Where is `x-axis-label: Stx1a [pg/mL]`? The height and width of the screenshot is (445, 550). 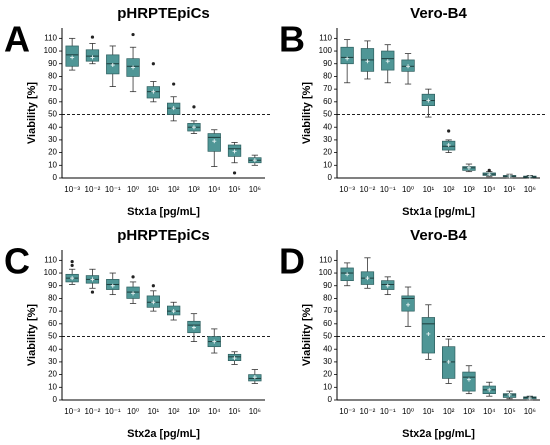 x-axis-label: Stx1a [pg/mL] is located at coordinates (438, 212).